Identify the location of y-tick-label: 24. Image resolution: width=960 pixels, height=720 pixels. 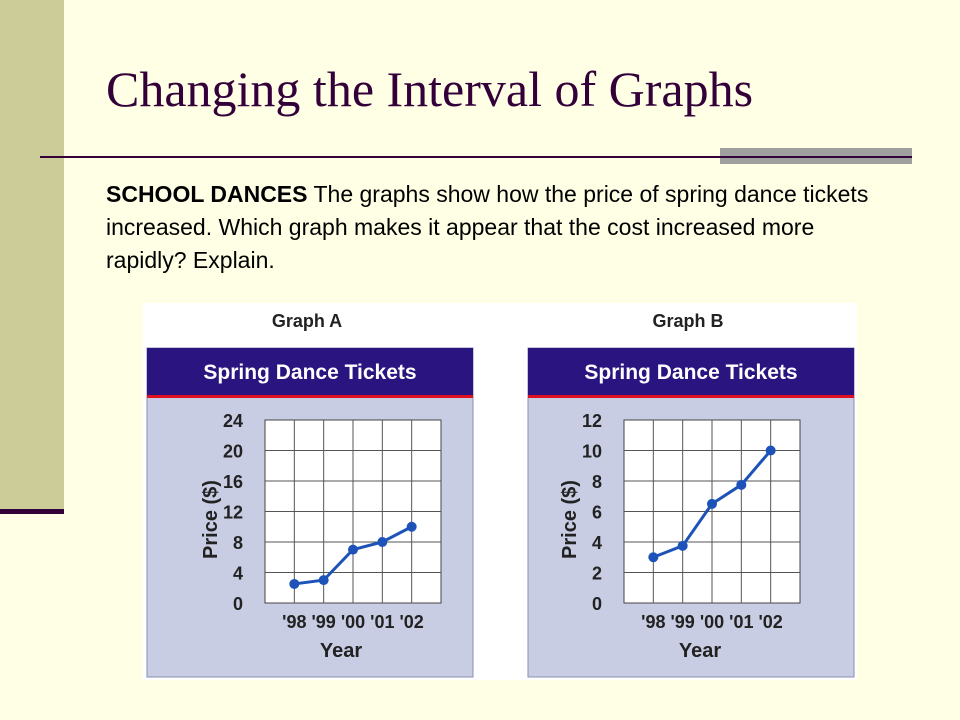
(233, 421).